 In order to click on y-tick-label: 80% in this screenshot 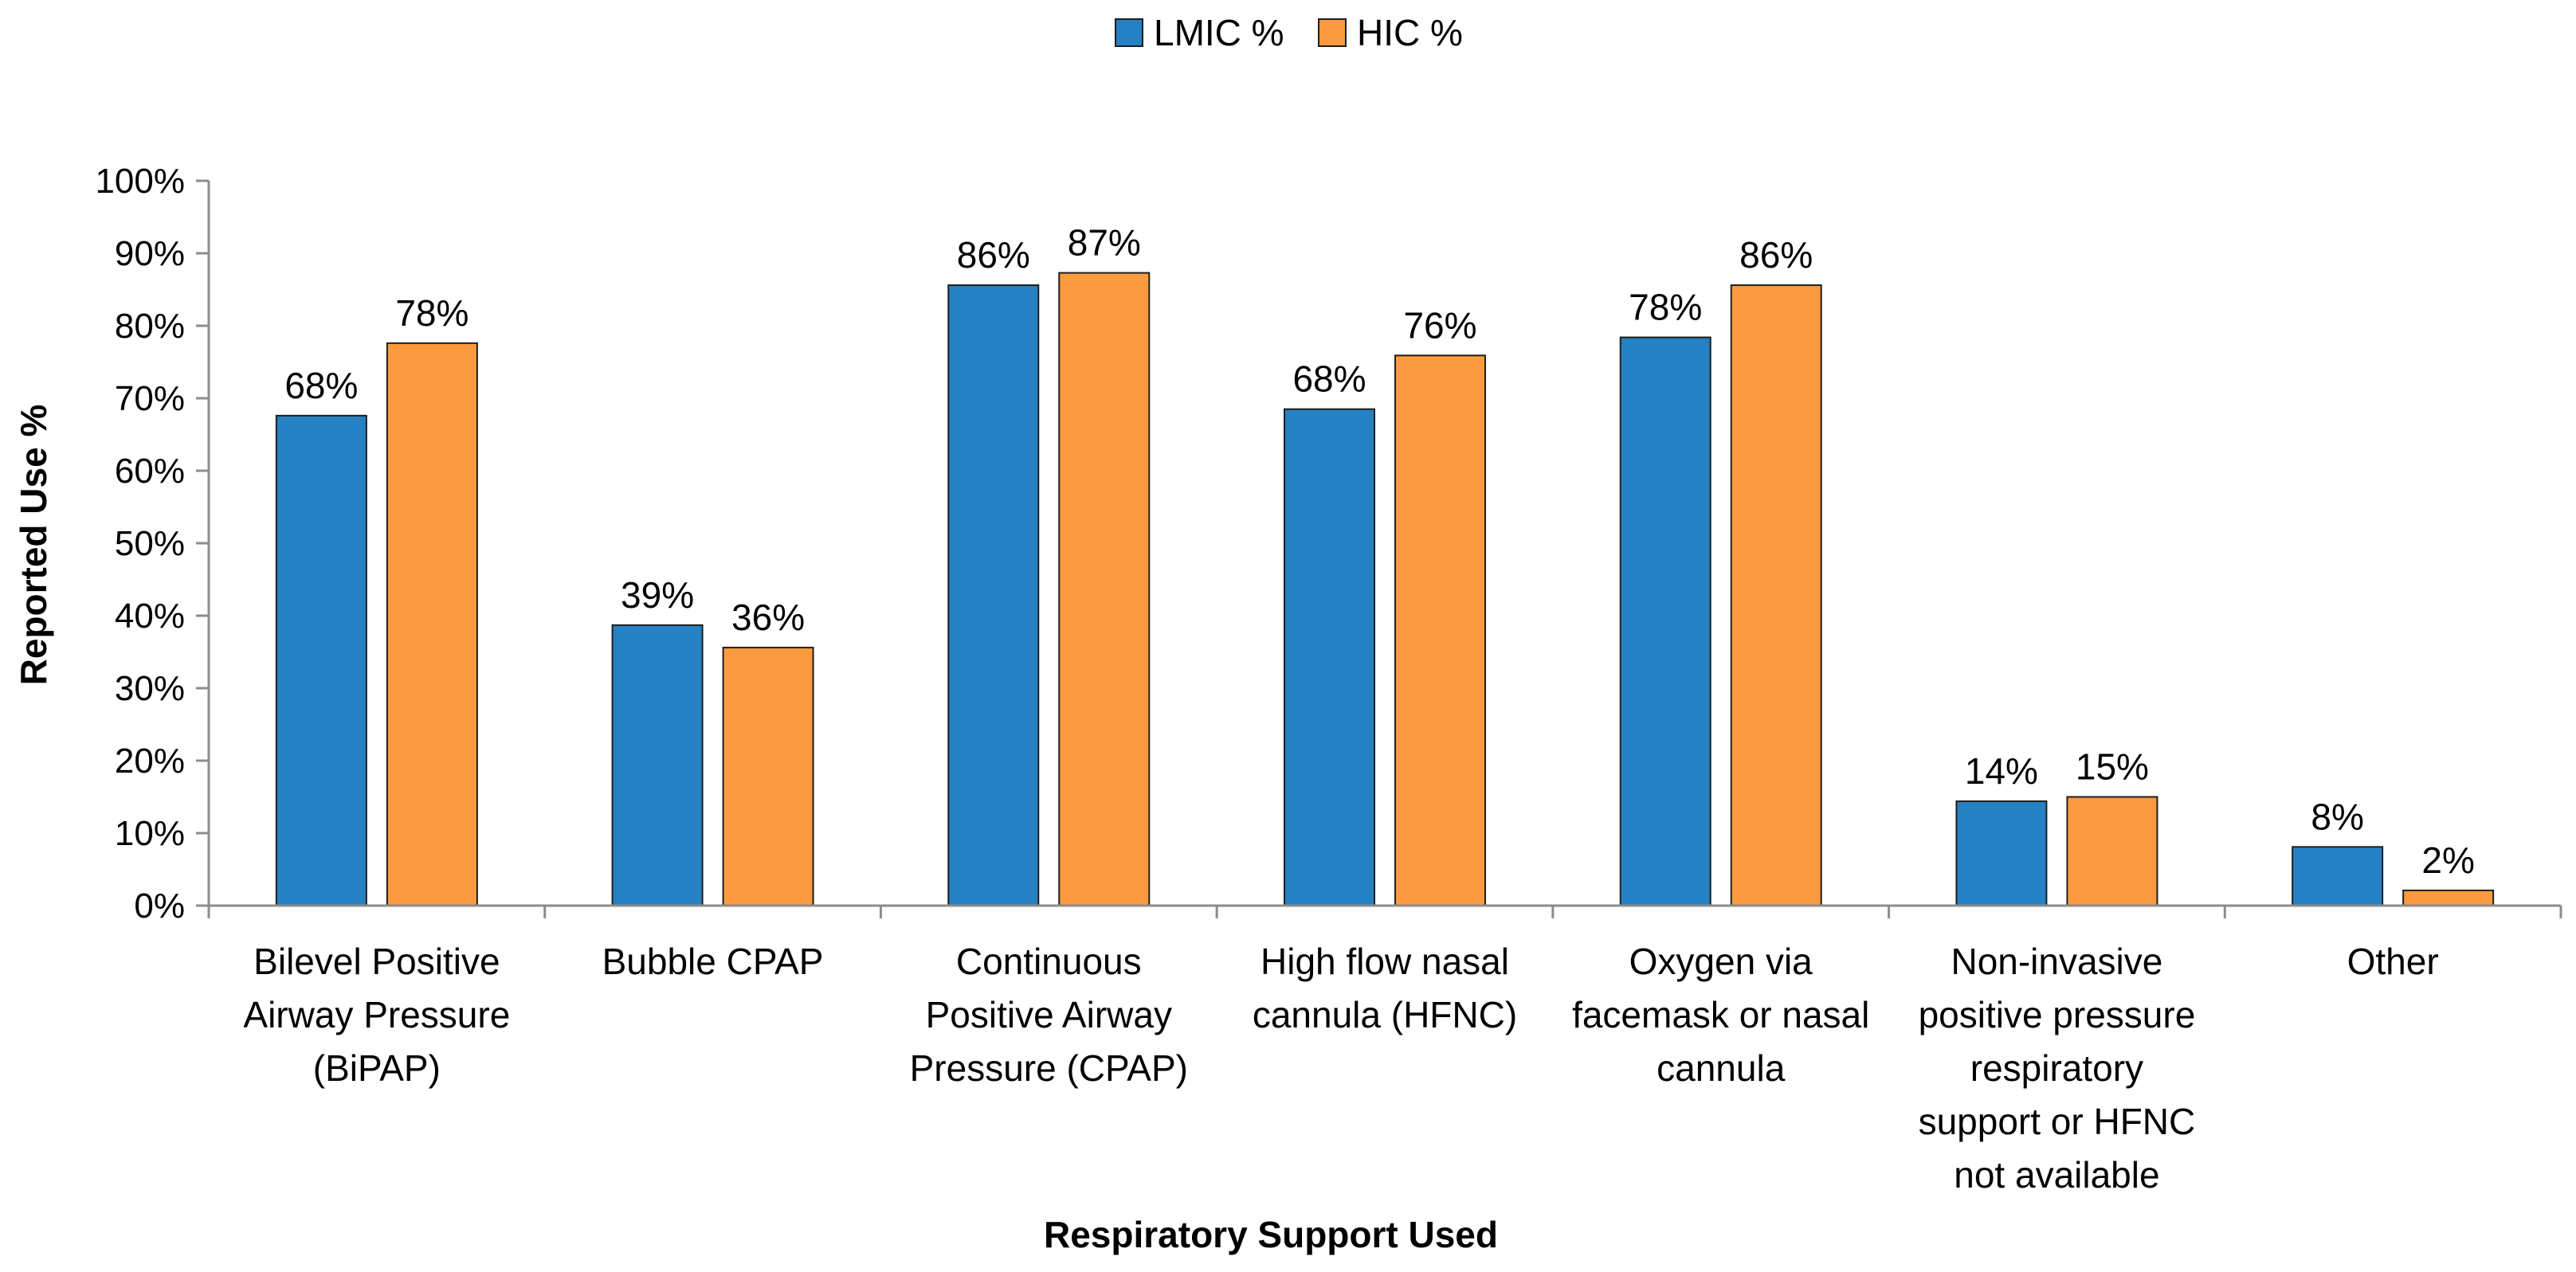, I will do `click(150, 327)`.